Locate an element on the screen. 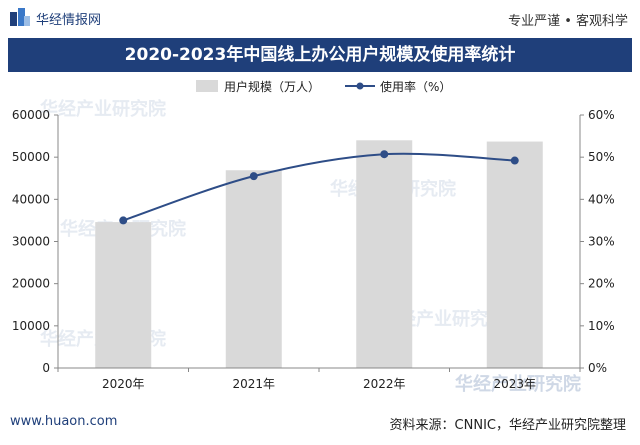 The width and height of the screenshot is (640, 445). chart-title: 2020-2023年中国线上办公用户规模及使用率统计 is located at coordinates (320, 55).